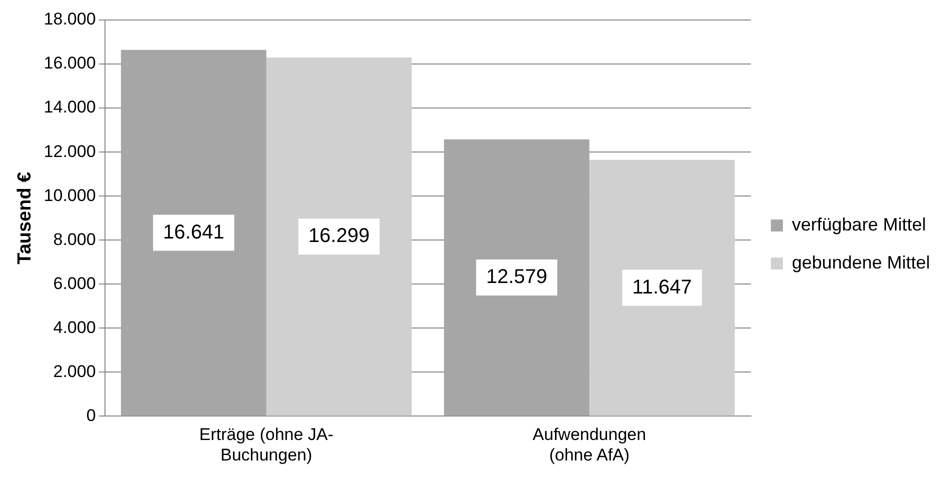 This screenshot has height=479, width=945. What do you see at coordinates (91, 415) in the screenshot?
I see `y-tick-label: 0` at bounding box center [91, 415].